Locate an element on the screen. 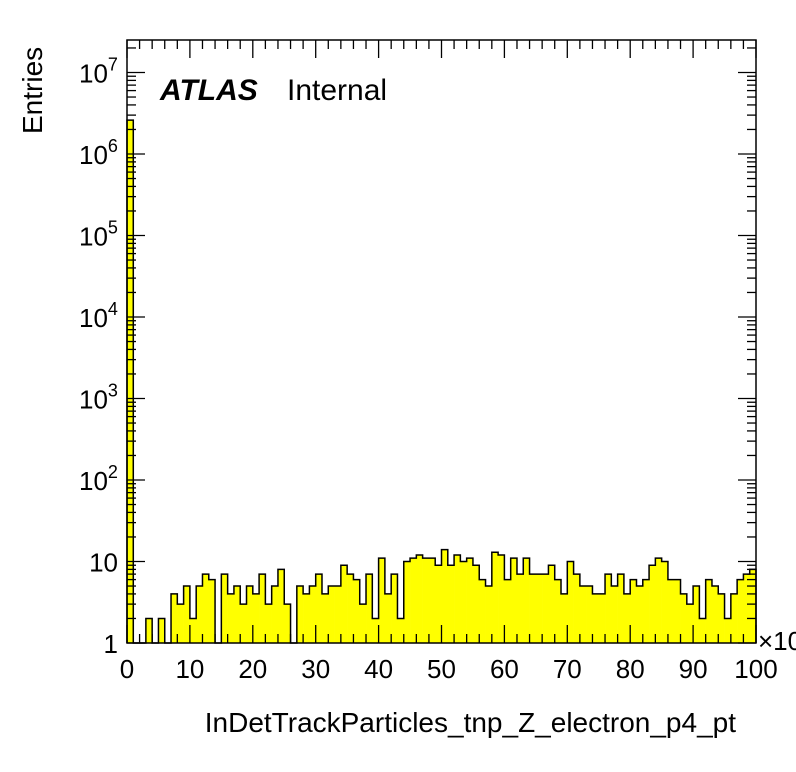 The image size is (796, 772). internal-label: Internal is located at coordinates (337, 90).